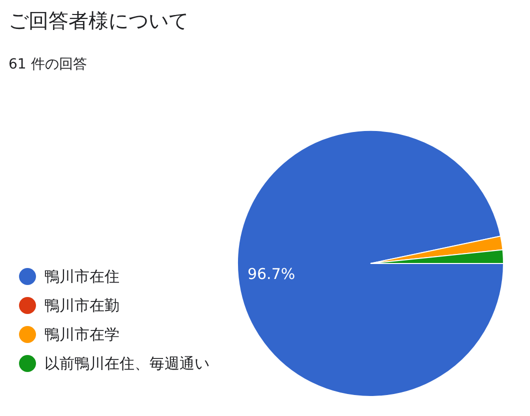 The width and height of the screenshot is (530, 416). I want to click on legend-label: 鴨川市在住, so click(82, 277).